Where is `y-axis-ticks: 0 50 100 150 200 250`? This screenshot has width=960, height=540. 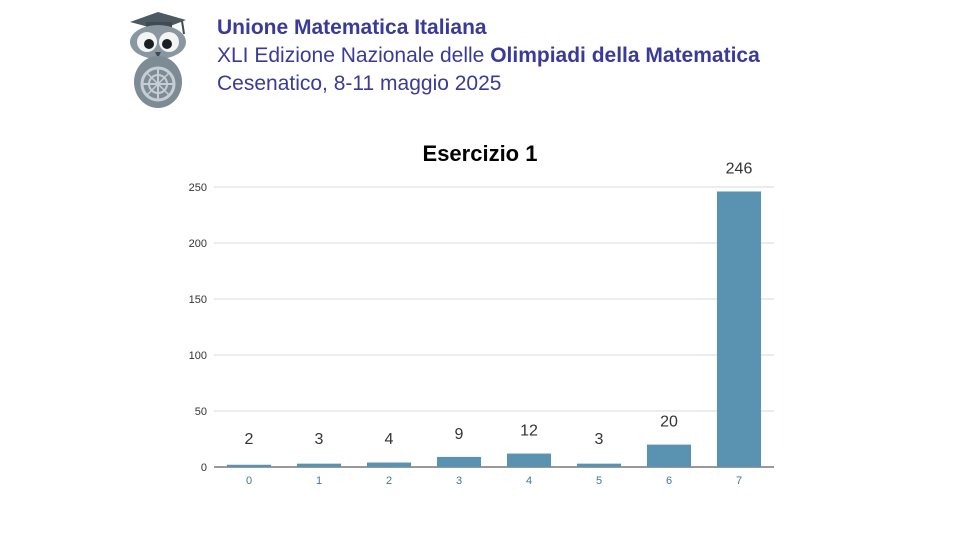
y-axis-ticks: 0 50 100 150 200 250 is located at coordinates (198, 328).